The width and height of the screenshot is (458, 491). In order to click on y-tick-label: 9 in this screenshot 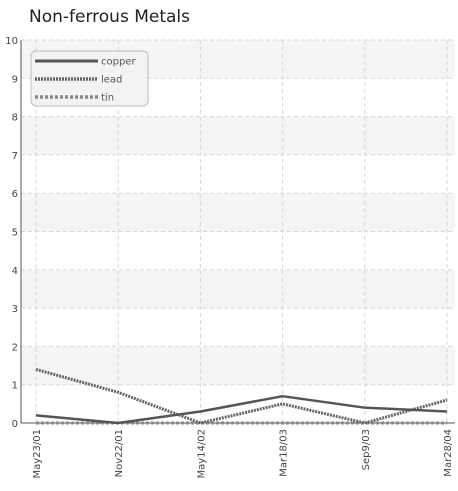, I will do `click(15, 79)`.